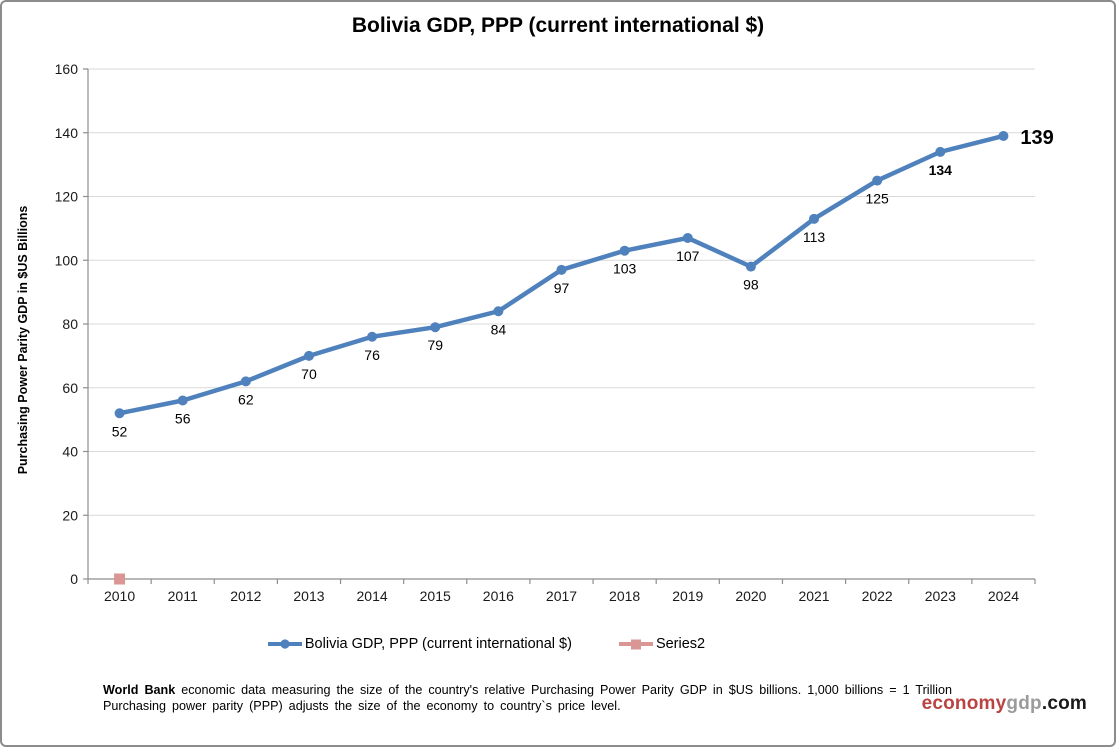  Describe the element at coordinates (941, 170) in the screenshot. I see `data-label: 134` at that location.